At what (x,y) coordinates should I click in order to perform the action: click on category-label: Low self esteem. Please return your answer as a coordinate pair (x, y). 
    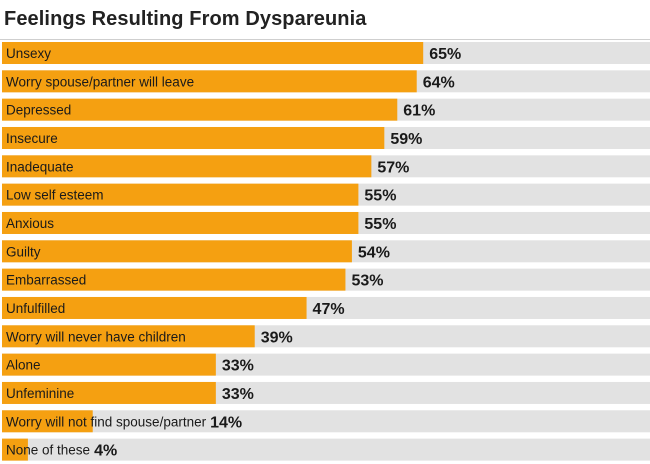
    Looking at the image, I should click on (55, 195).